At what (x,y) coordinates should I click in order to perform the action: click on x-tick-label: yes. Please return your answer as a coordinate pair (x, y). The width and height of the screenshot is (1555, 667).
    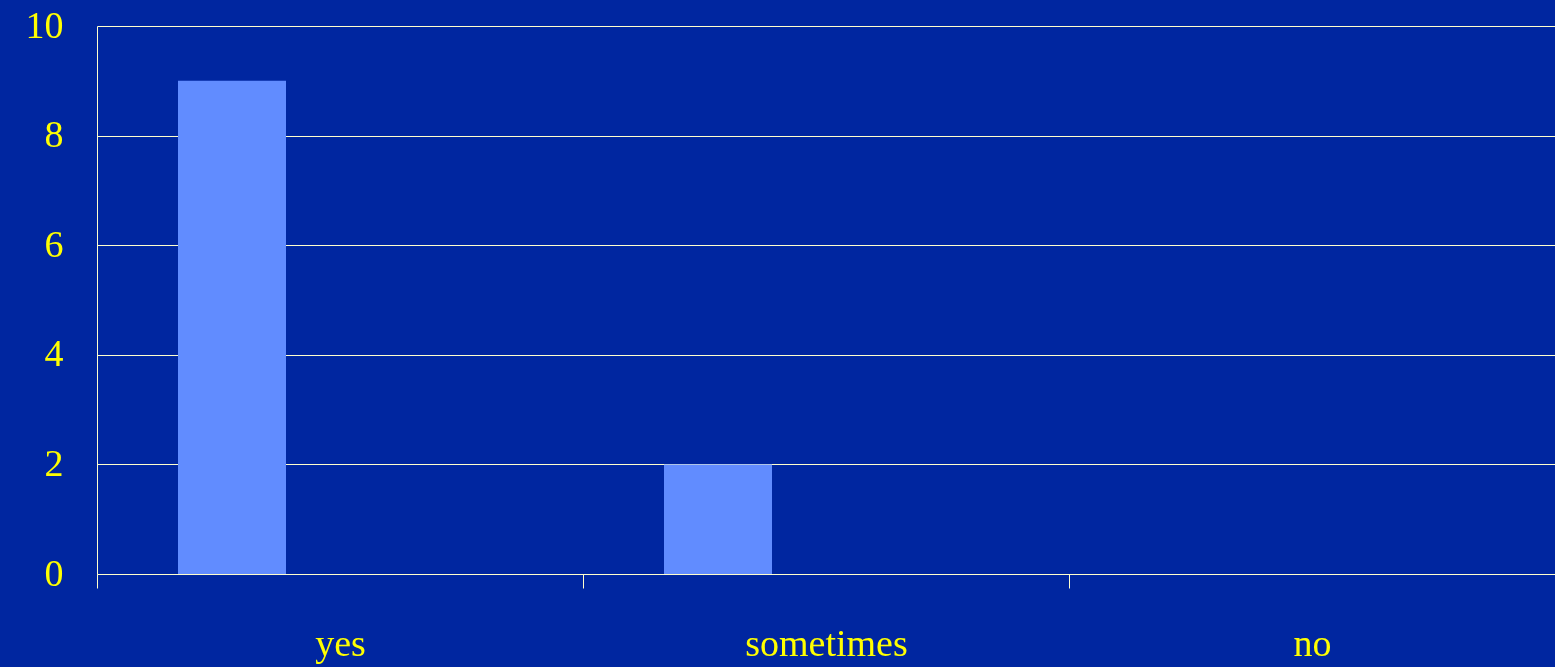
    Looking at the image, I should click on (340, 642).